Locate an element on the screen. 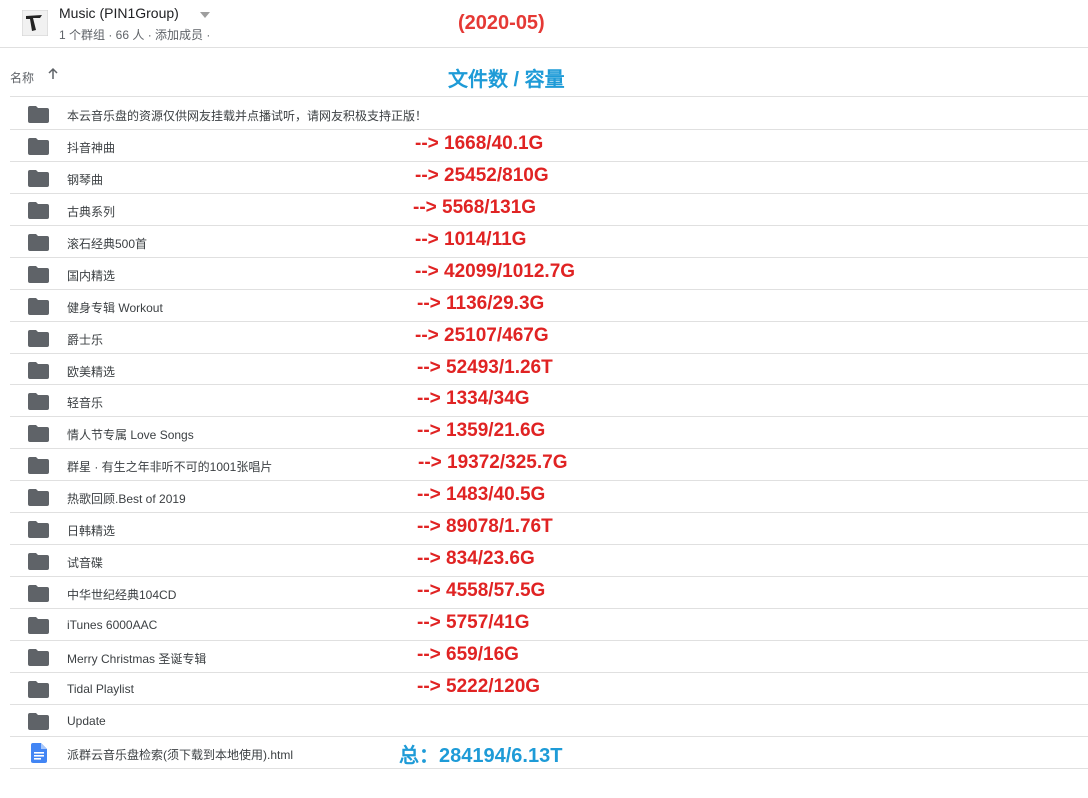 The width and height of the screenshot is (1088, 798). stats-annotation: --> 5222/120G is located at coordinates (479, 686).